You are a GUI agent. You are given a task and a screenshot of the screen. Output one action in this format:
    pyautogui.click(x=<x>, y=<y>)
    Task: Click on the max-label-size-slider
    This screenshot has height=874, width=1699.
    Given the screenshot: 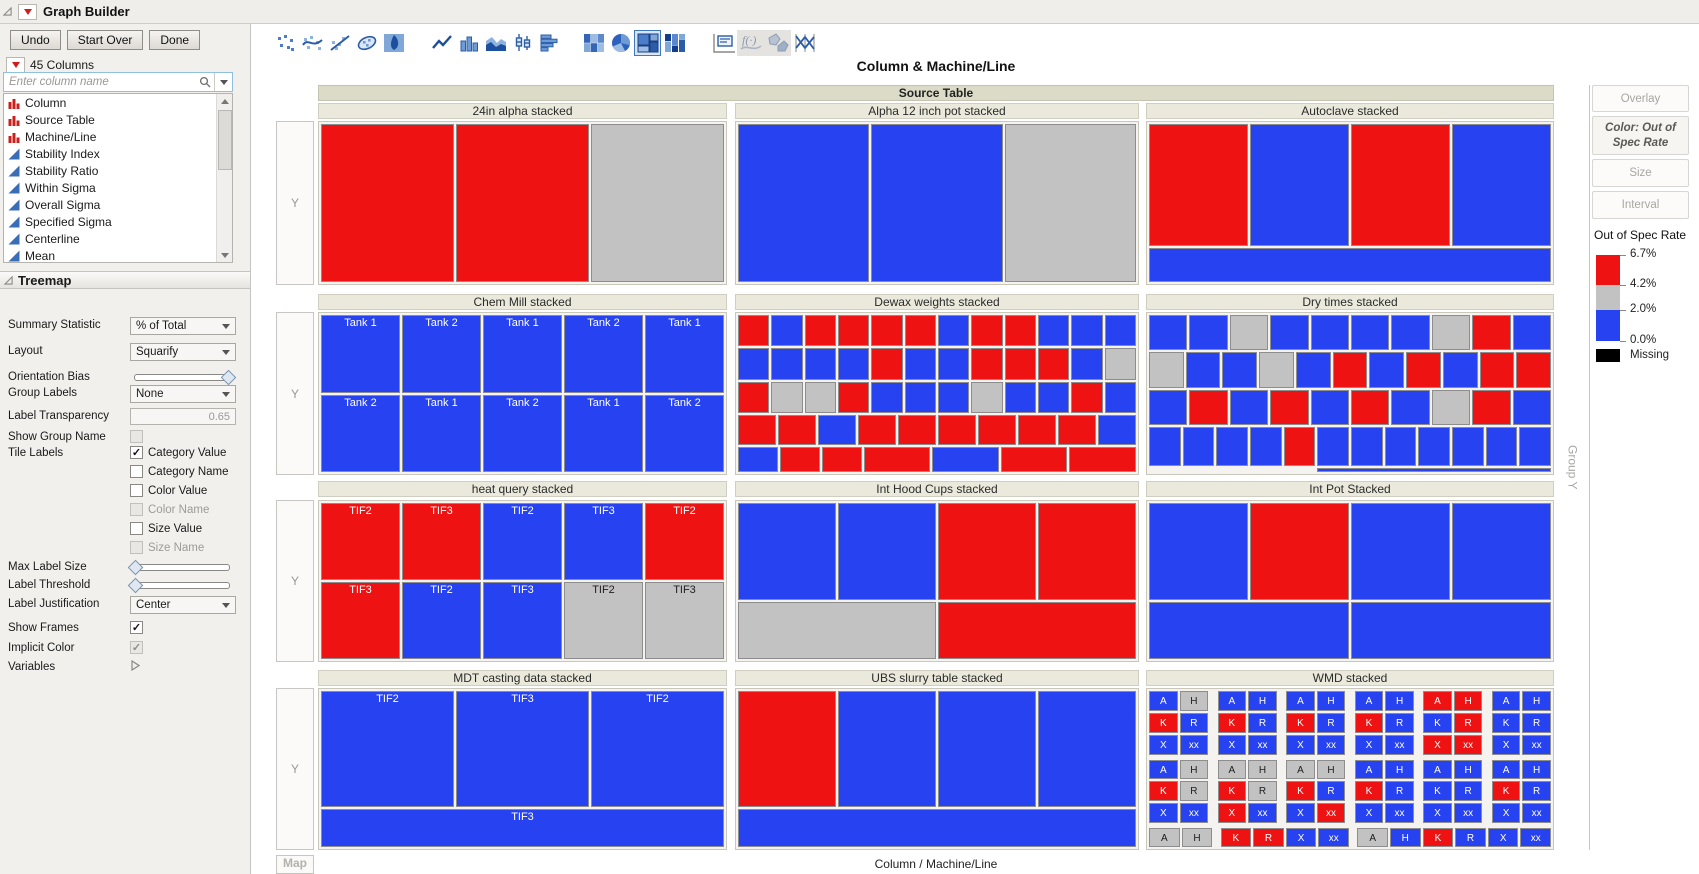 What is the action you would take?
    pyautogui.click(x=180, y=567)
    